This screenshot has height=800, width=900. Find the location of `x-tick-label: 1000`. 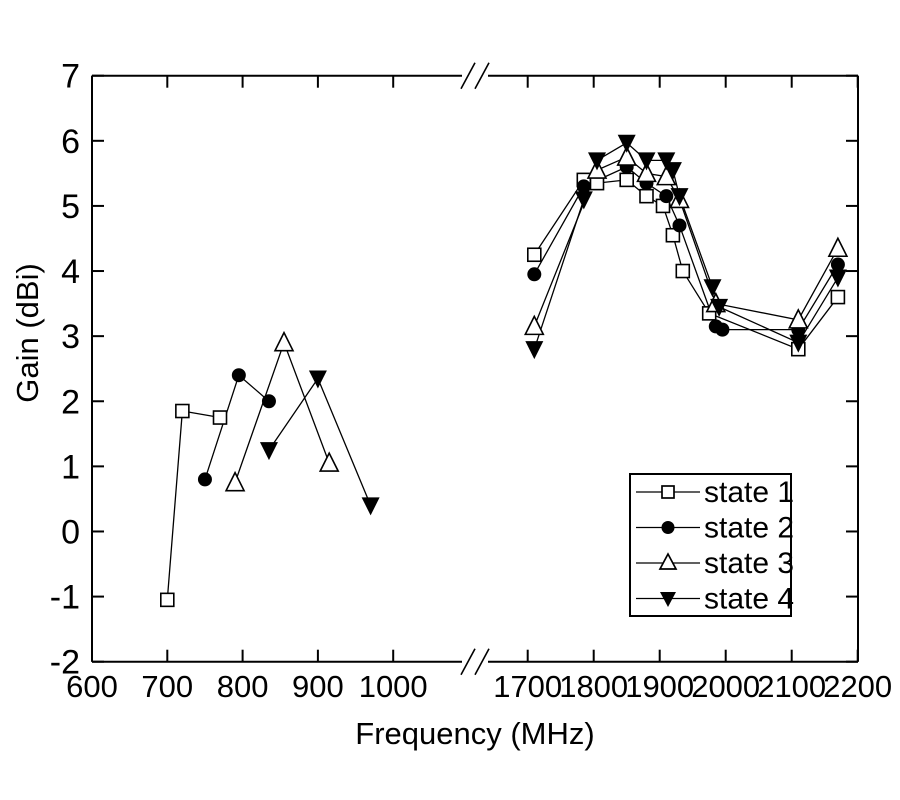

x-tick-label: 1000 is located at coordinates (393, 686).